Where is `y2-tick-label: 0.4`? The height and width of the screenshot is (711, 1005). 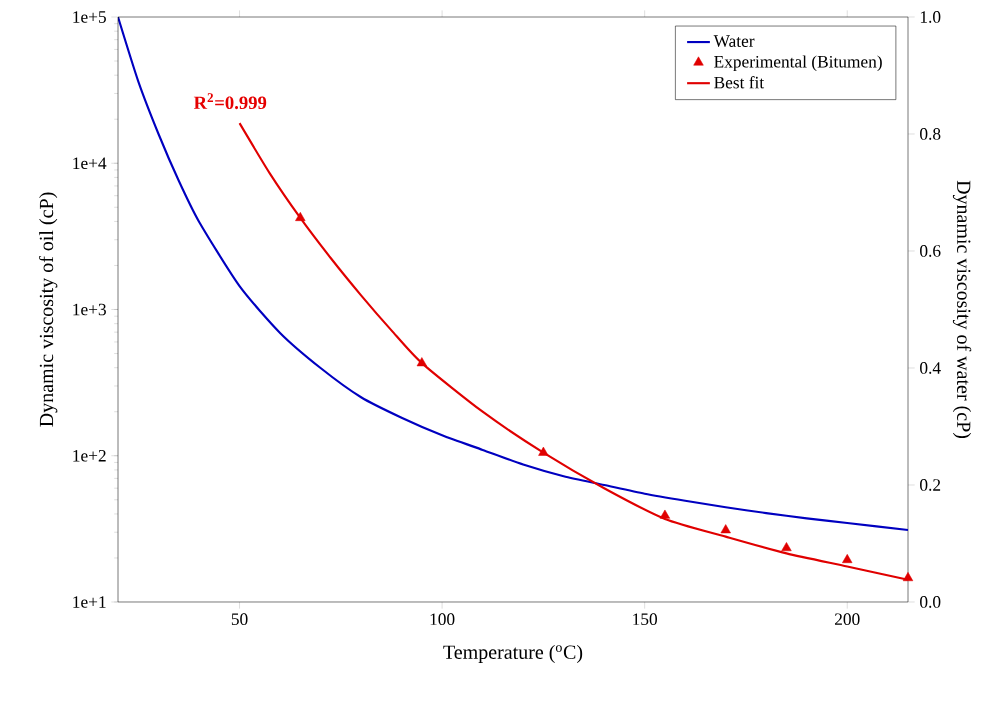 y2-tick-label: 0.4 is located at coordinates (930, 368).